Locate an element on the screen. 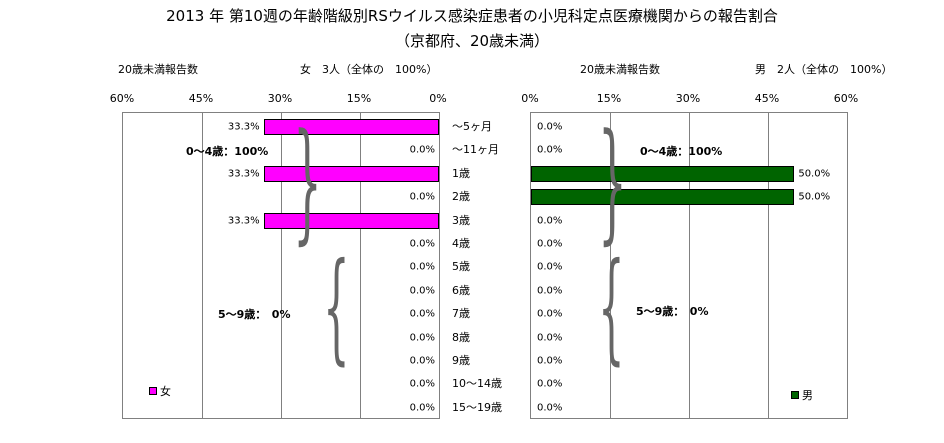 The width and height of the screenshot is (944, 443). male-legend-swatch is located at coordinates (795, 395).